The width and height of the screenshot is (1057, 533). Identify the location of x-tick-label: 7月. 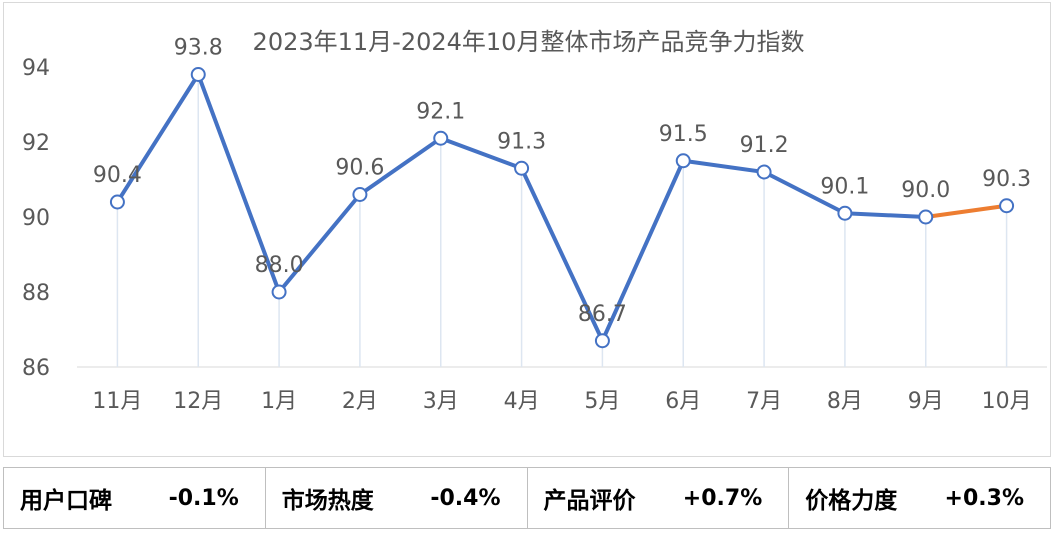
(764, 401).